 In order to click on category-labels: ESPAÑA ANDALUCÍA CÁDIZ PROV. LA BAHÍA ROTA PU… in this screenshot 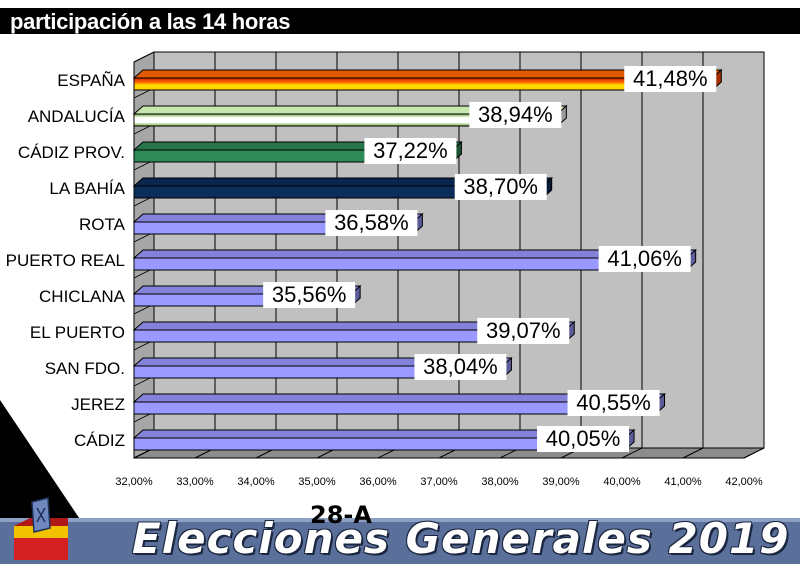, I will do `click(66, 260)`.